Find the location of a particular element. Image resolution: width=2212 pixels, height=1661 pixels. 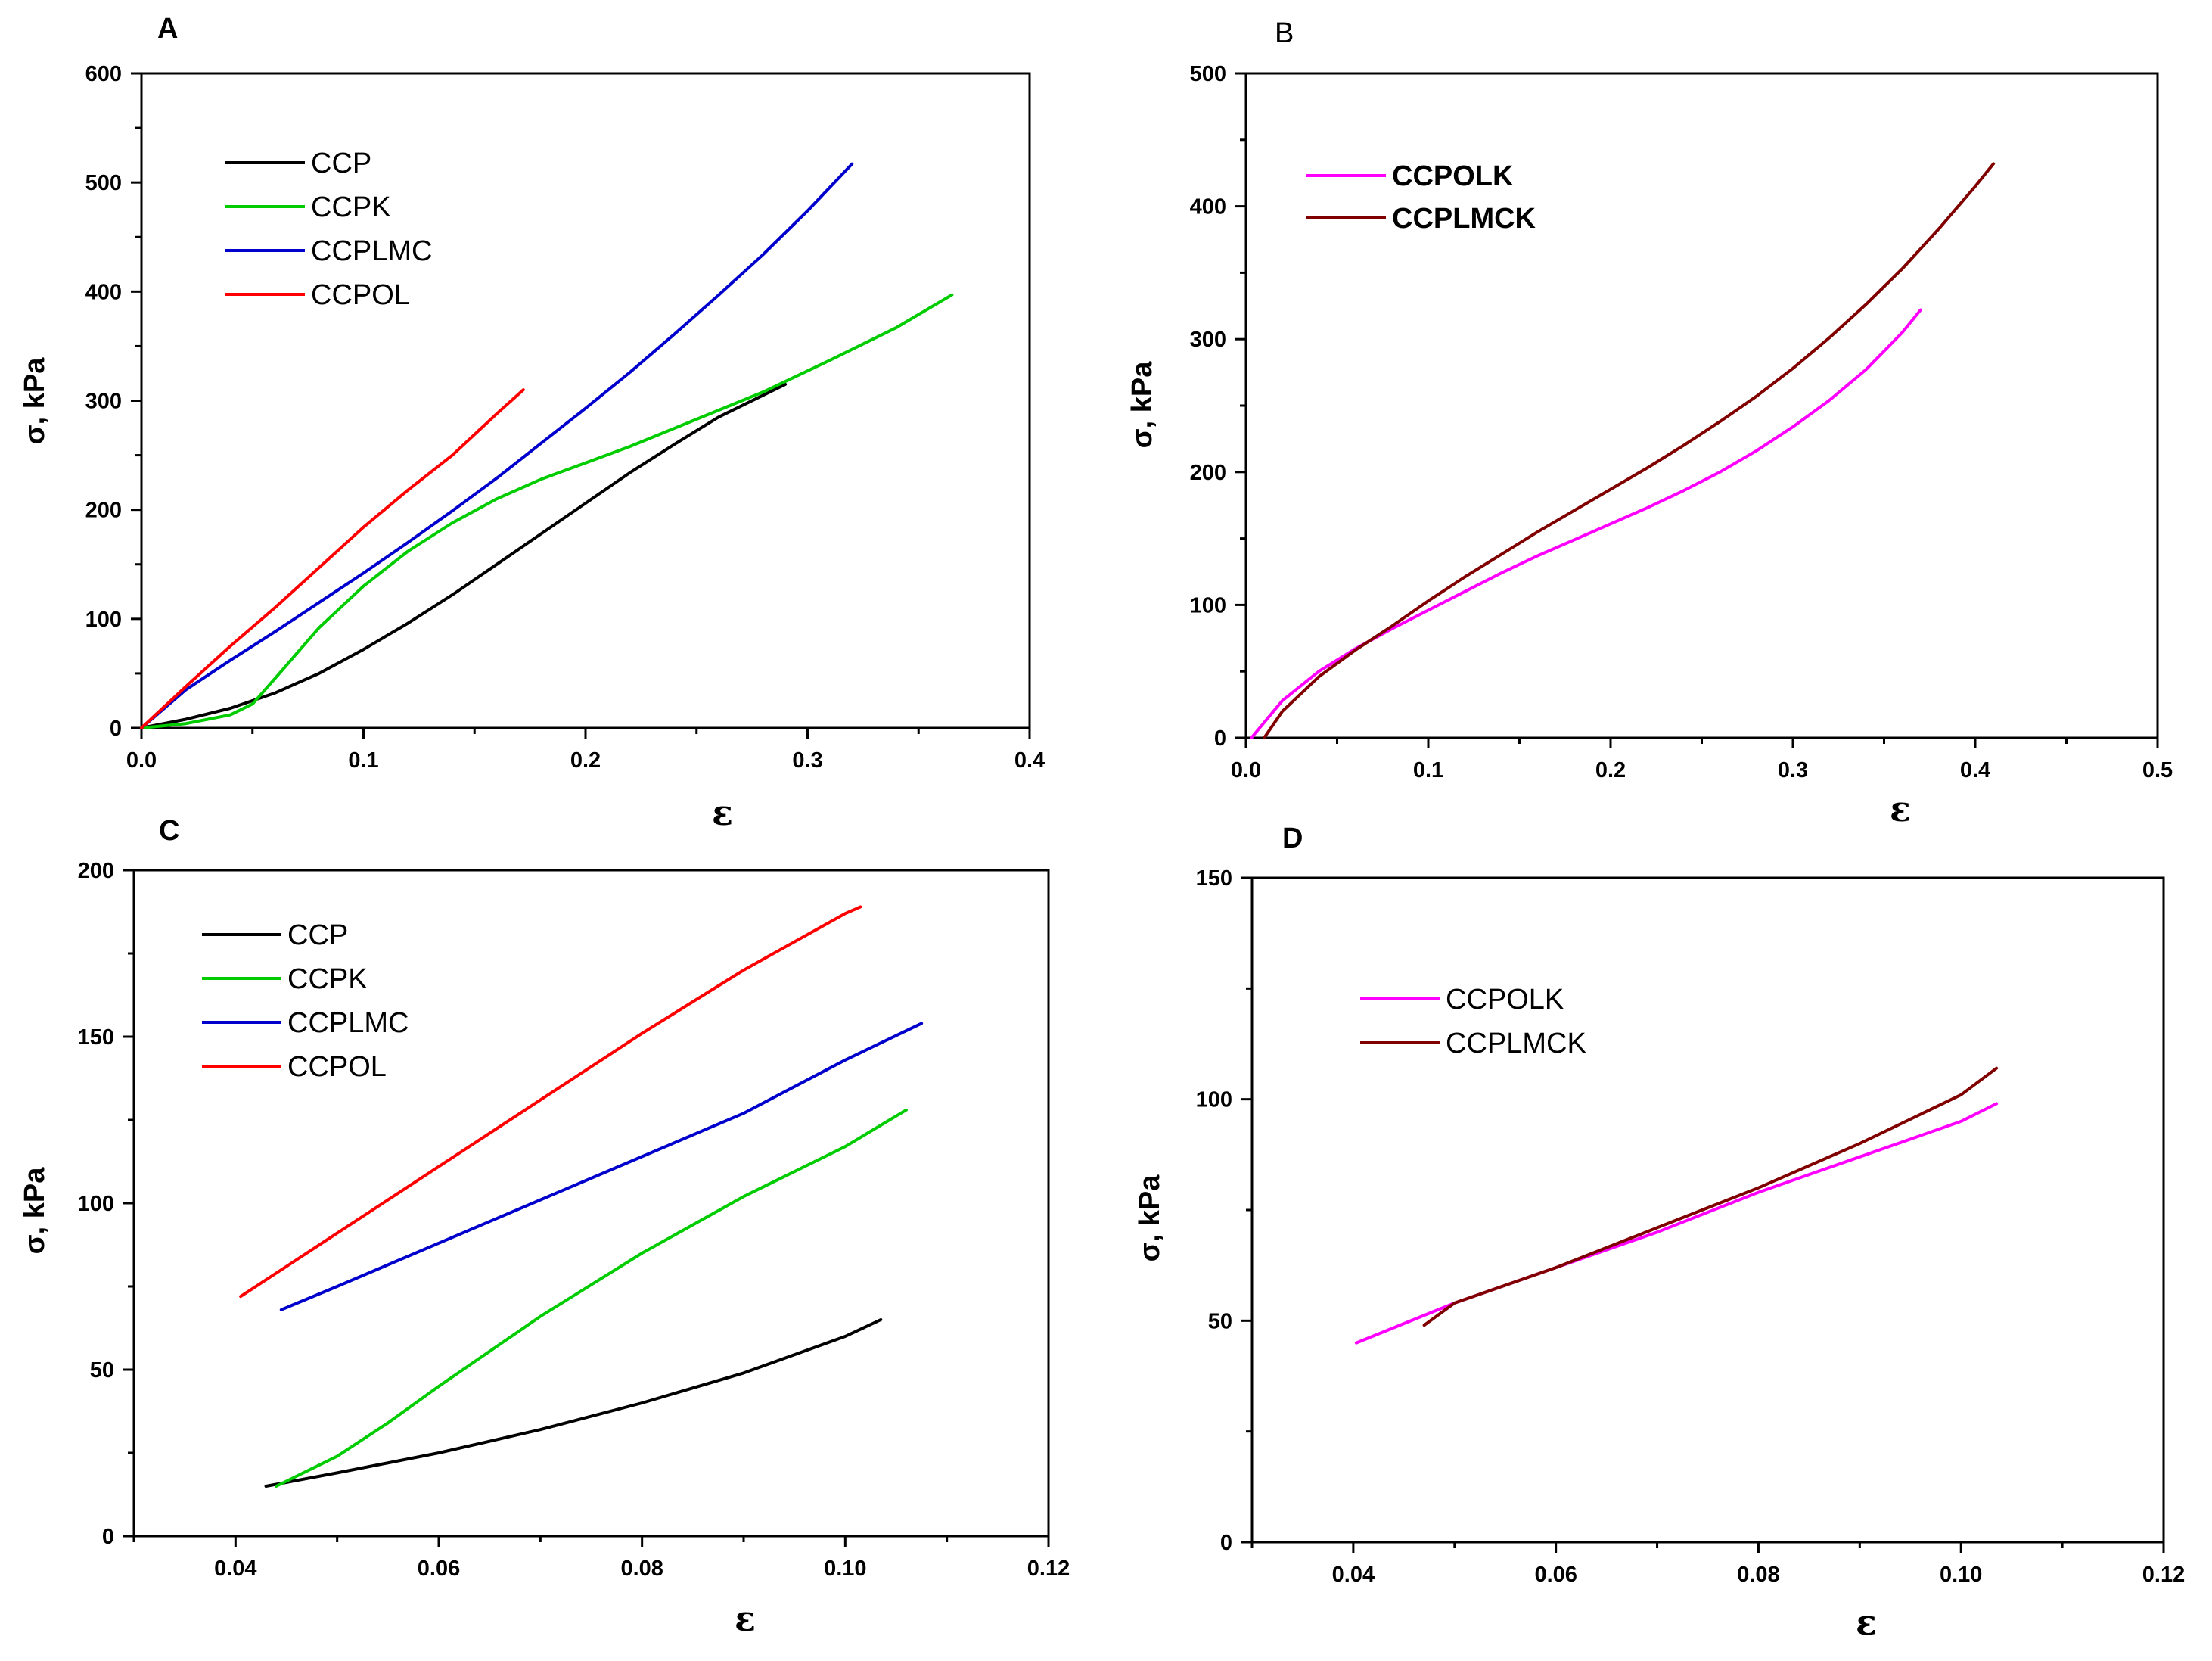

x-tick-label: 0.5 is located at coordinates (2157, 770).